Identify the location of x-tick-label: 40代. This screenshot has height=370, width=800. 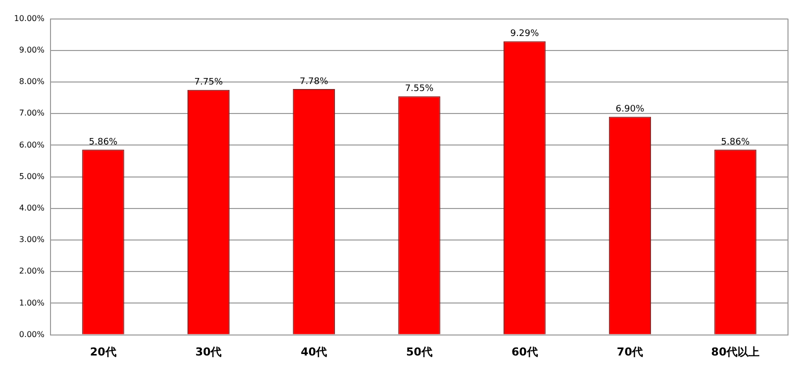
(314, 351).